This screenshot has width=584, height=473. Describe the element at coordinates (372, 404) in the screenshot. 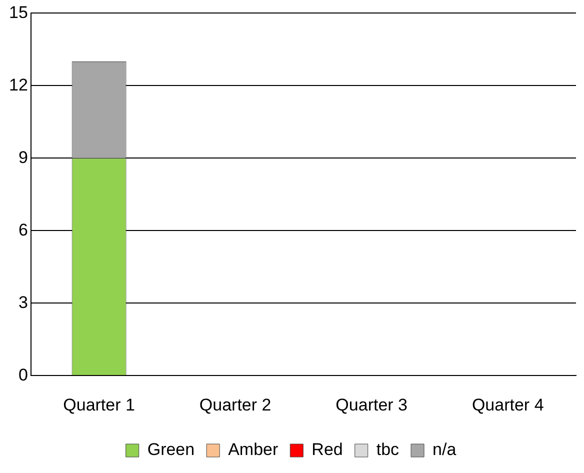

I see `x-tick-label: Quarter 3` at that location.